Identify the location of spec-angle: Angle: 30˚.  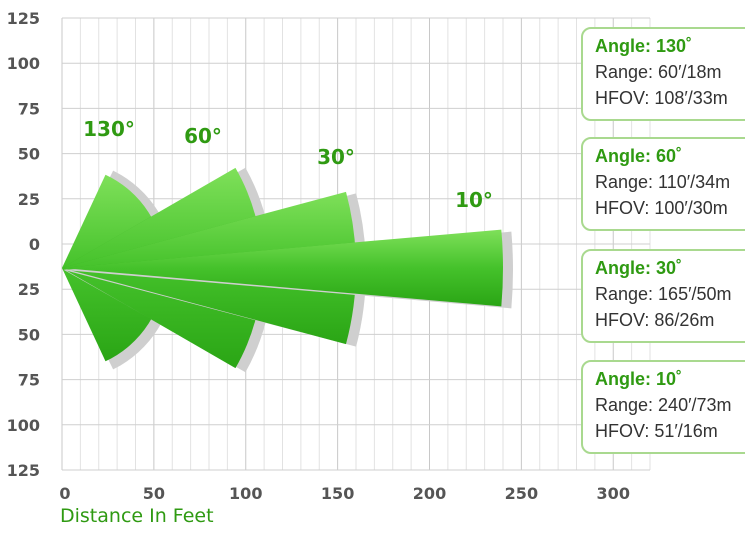
(639, 268).